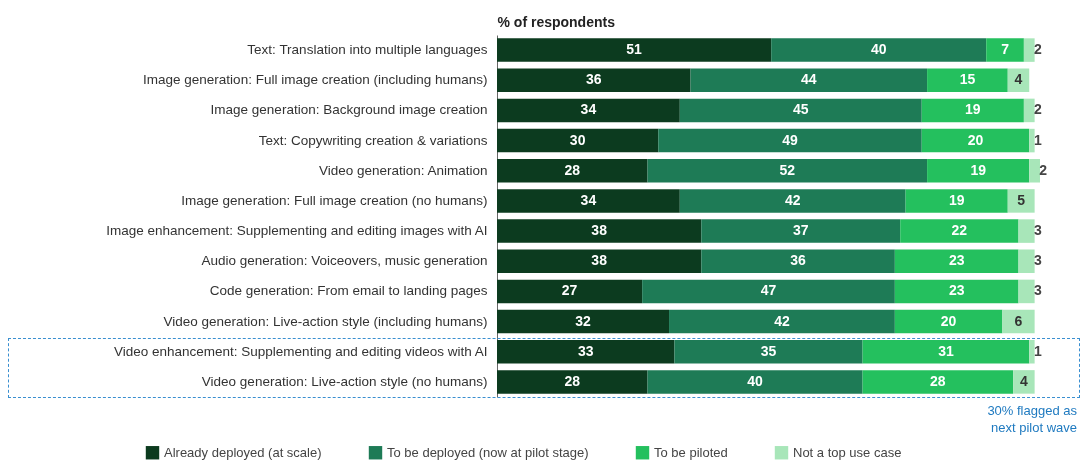 The width and height of the screenshot is (1085, 467). Describe the element at coordinates (403, 170) in the screenshot. I see `y-tick-label: Video generation: Animation` at that location.